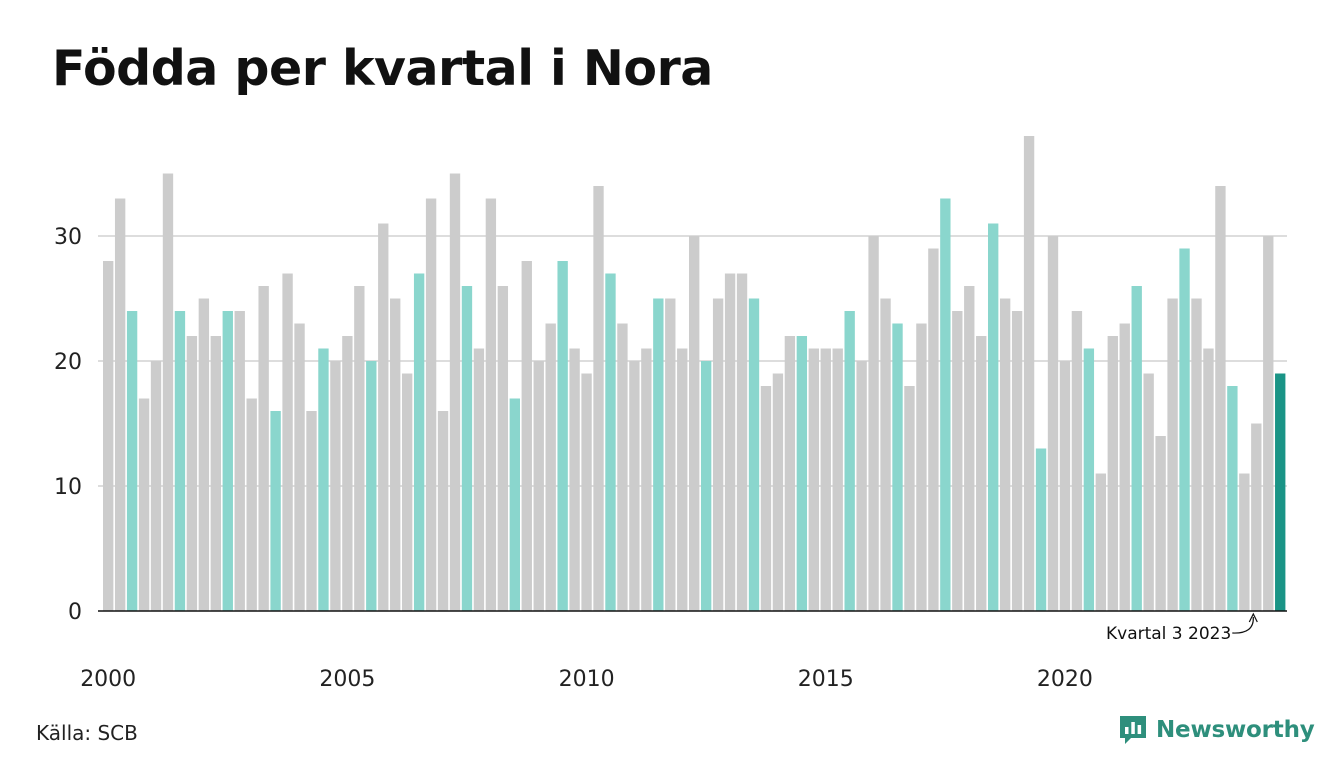 This screenshot has width=1340, height=780. Describe the element at coordinates (68, 237) in the screenshot. I see `y-tick-label: 30` at that location.